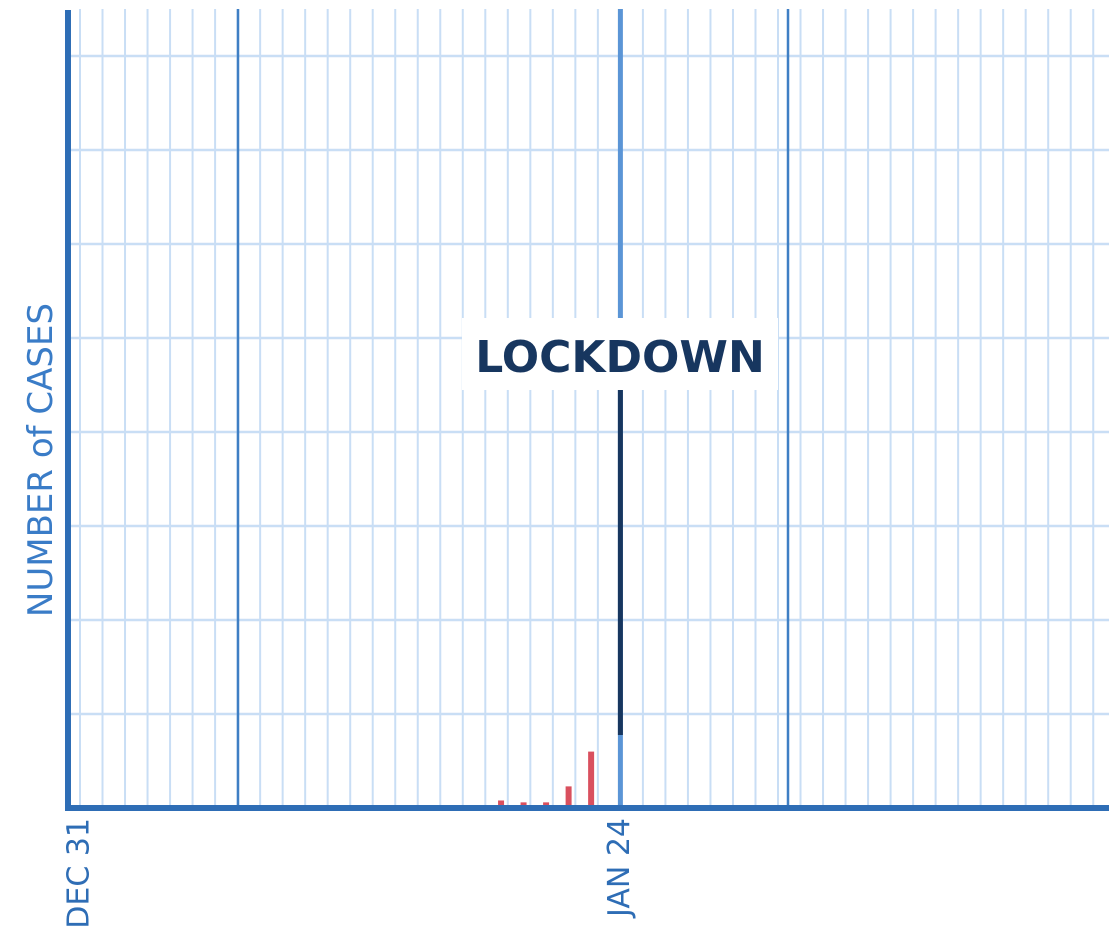  What do you see at coordinates (546, 779) in the screenshot?
I see `marks` at bounding box center [546, 779].